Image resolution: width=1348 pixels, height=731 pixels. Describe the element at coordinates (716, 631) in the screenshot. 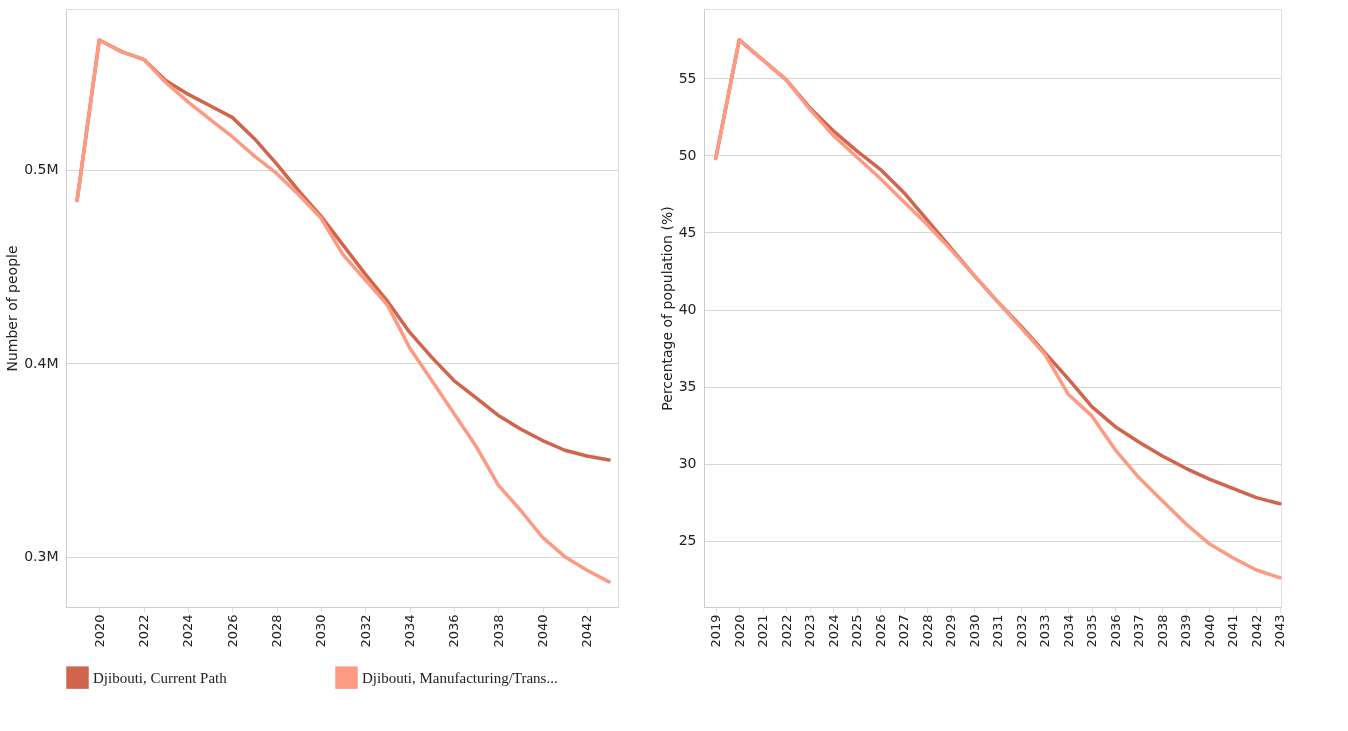

I see `x-tick-label: 2019` at that location.